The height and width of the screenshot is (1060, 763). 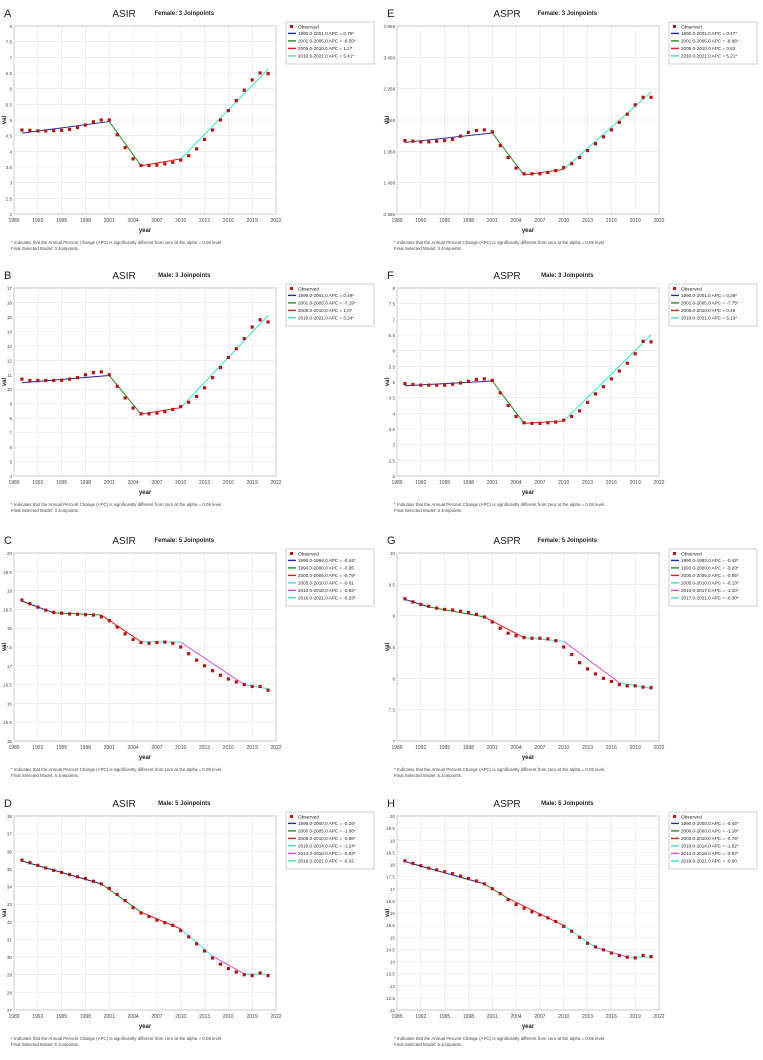 I want to click on y-tick-label: 19, so click(x=10, y=591).